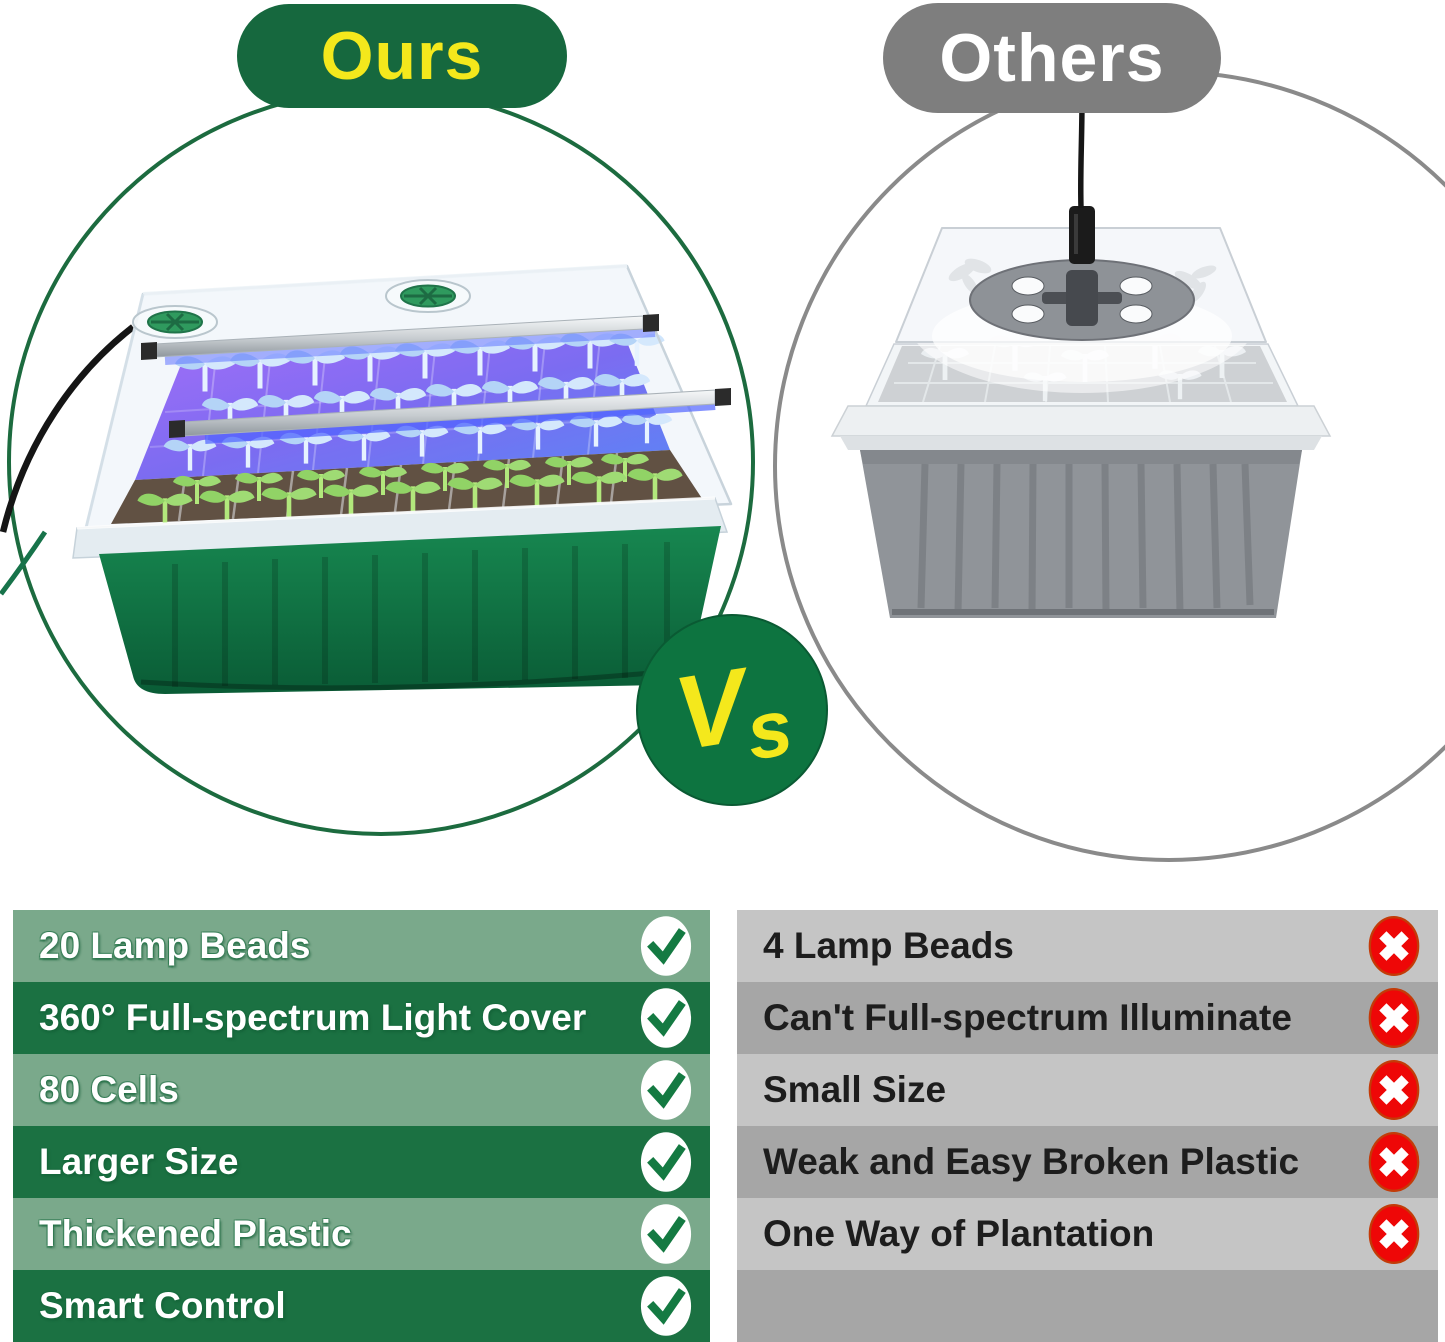 The height and width of the screenshot is (1342, 1445). What do you see at coordinates (139, 1161) in the screenshot?
I see `feature-label: Larger Size` at bounding box center [139, 1161].